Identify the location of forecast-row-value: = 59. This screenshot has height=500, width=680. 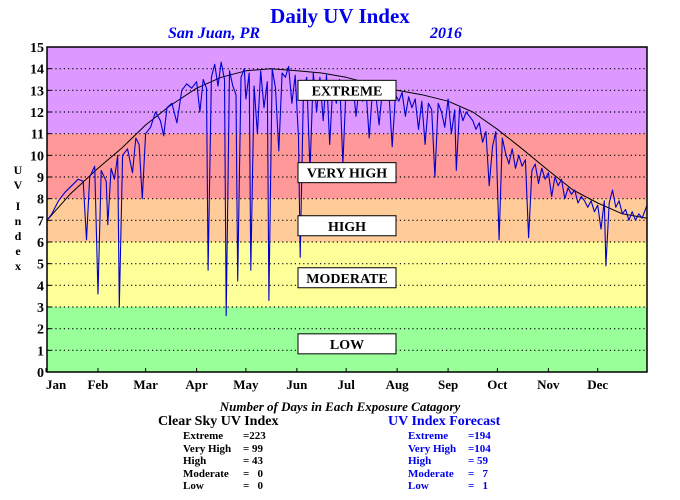
(478, 461).